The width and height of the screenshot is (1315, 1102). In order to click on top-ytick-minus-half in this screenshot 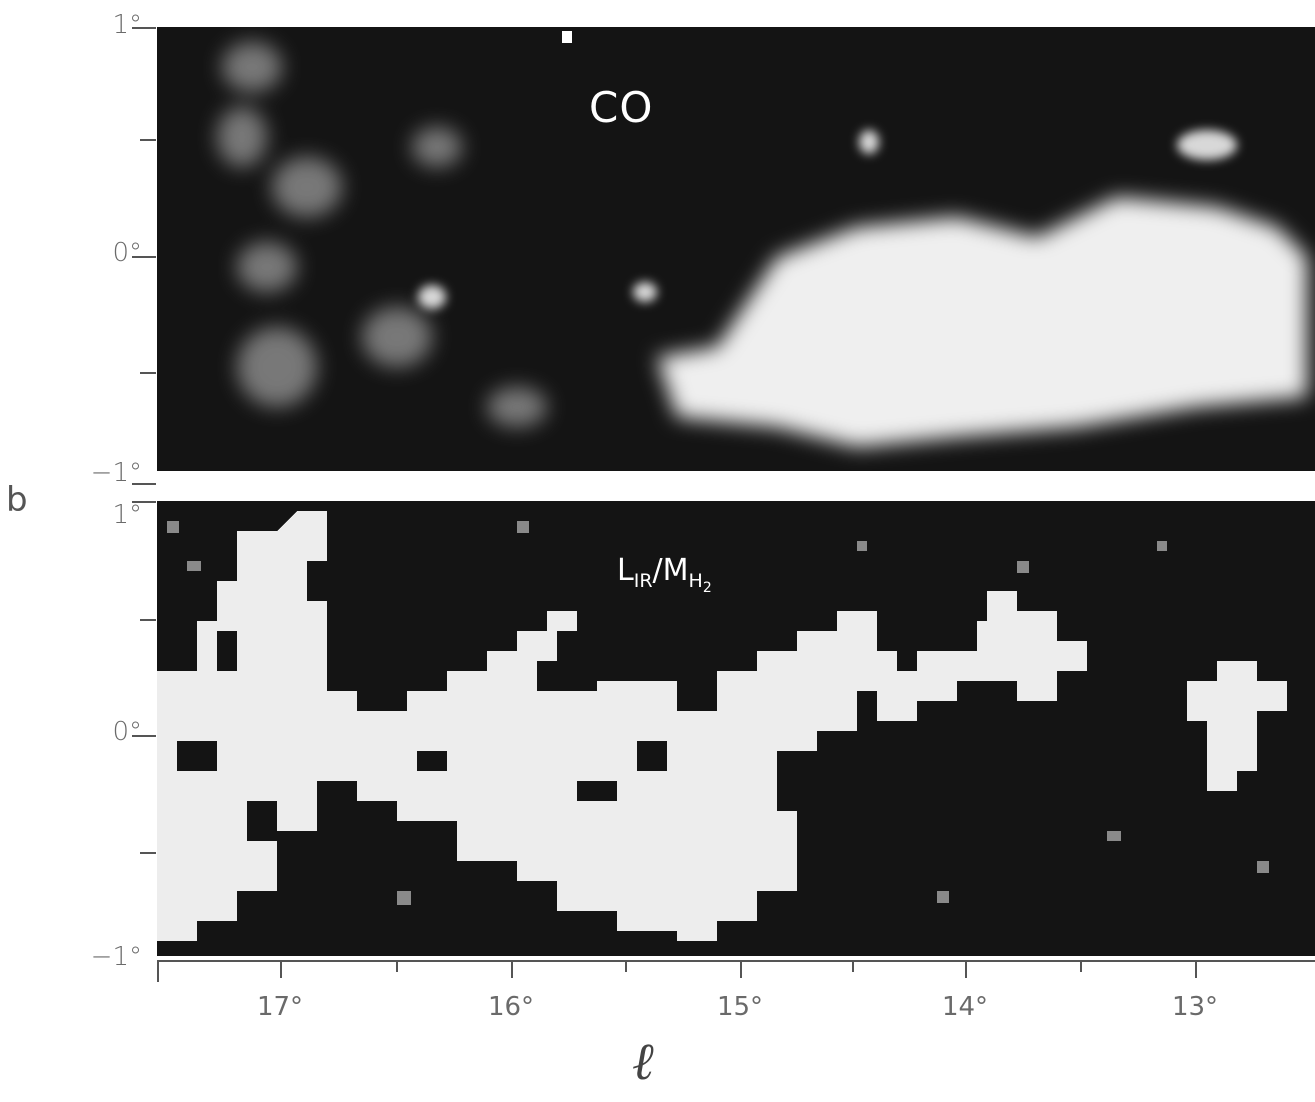, I will do `click(148, 373)`.